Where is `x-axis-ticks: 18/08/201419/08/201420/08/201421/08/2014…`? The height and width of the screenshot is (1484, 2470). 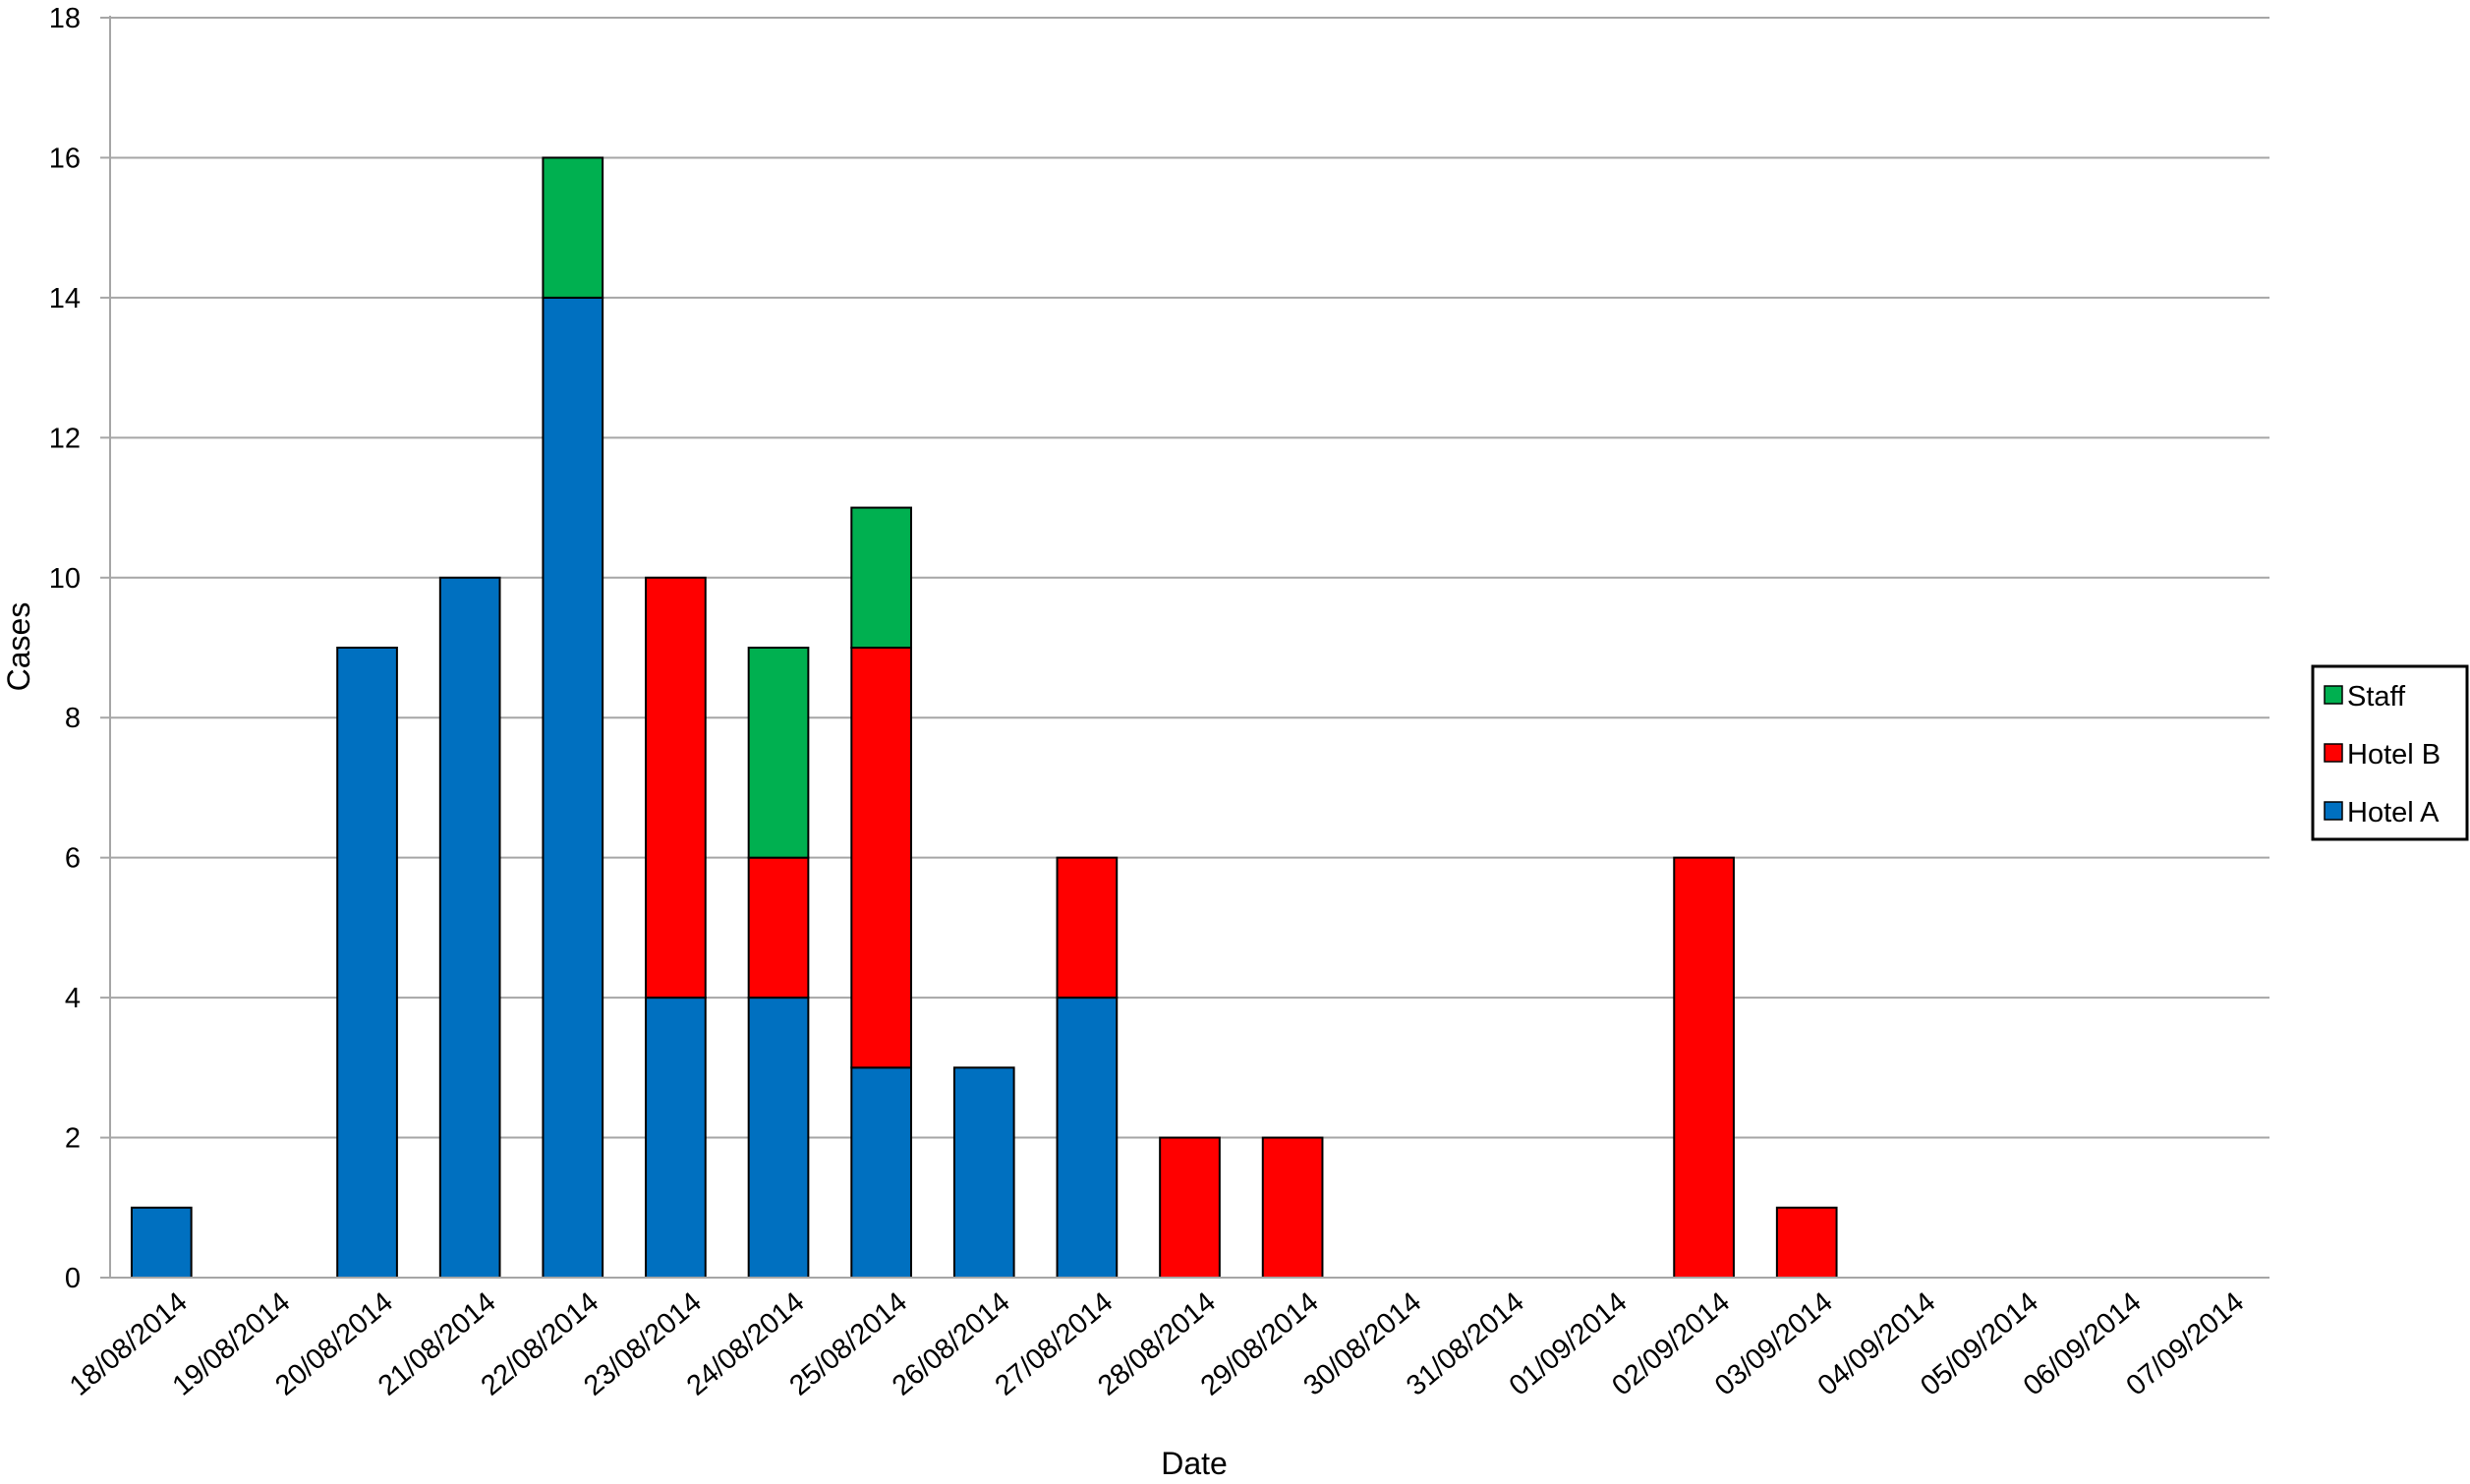
x-axis-ticks: 18/08/201419/08/201420/08/201421/08/2014… is located at coordinates (1157, 1344).